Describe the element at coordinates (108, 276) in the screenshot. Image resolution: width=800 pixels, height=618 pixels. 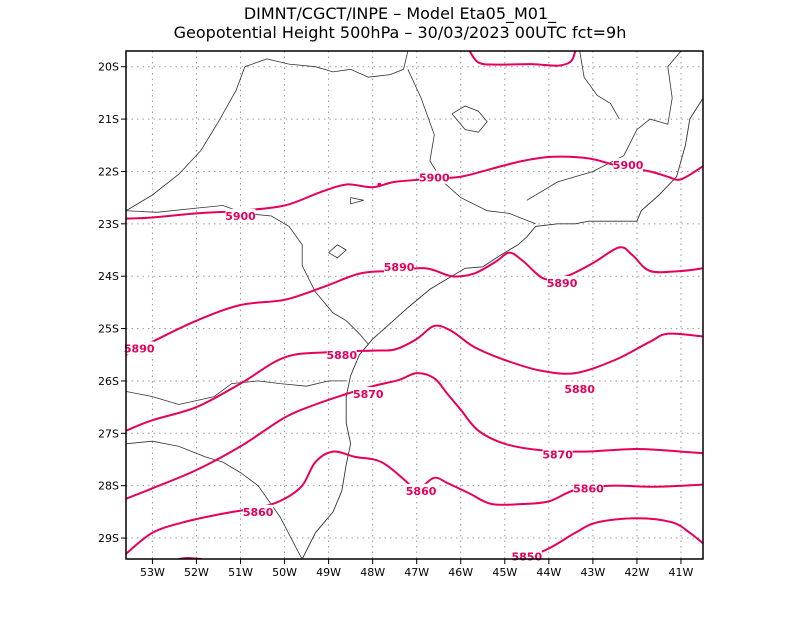
I see `y-tick-label: 24S` at that location.